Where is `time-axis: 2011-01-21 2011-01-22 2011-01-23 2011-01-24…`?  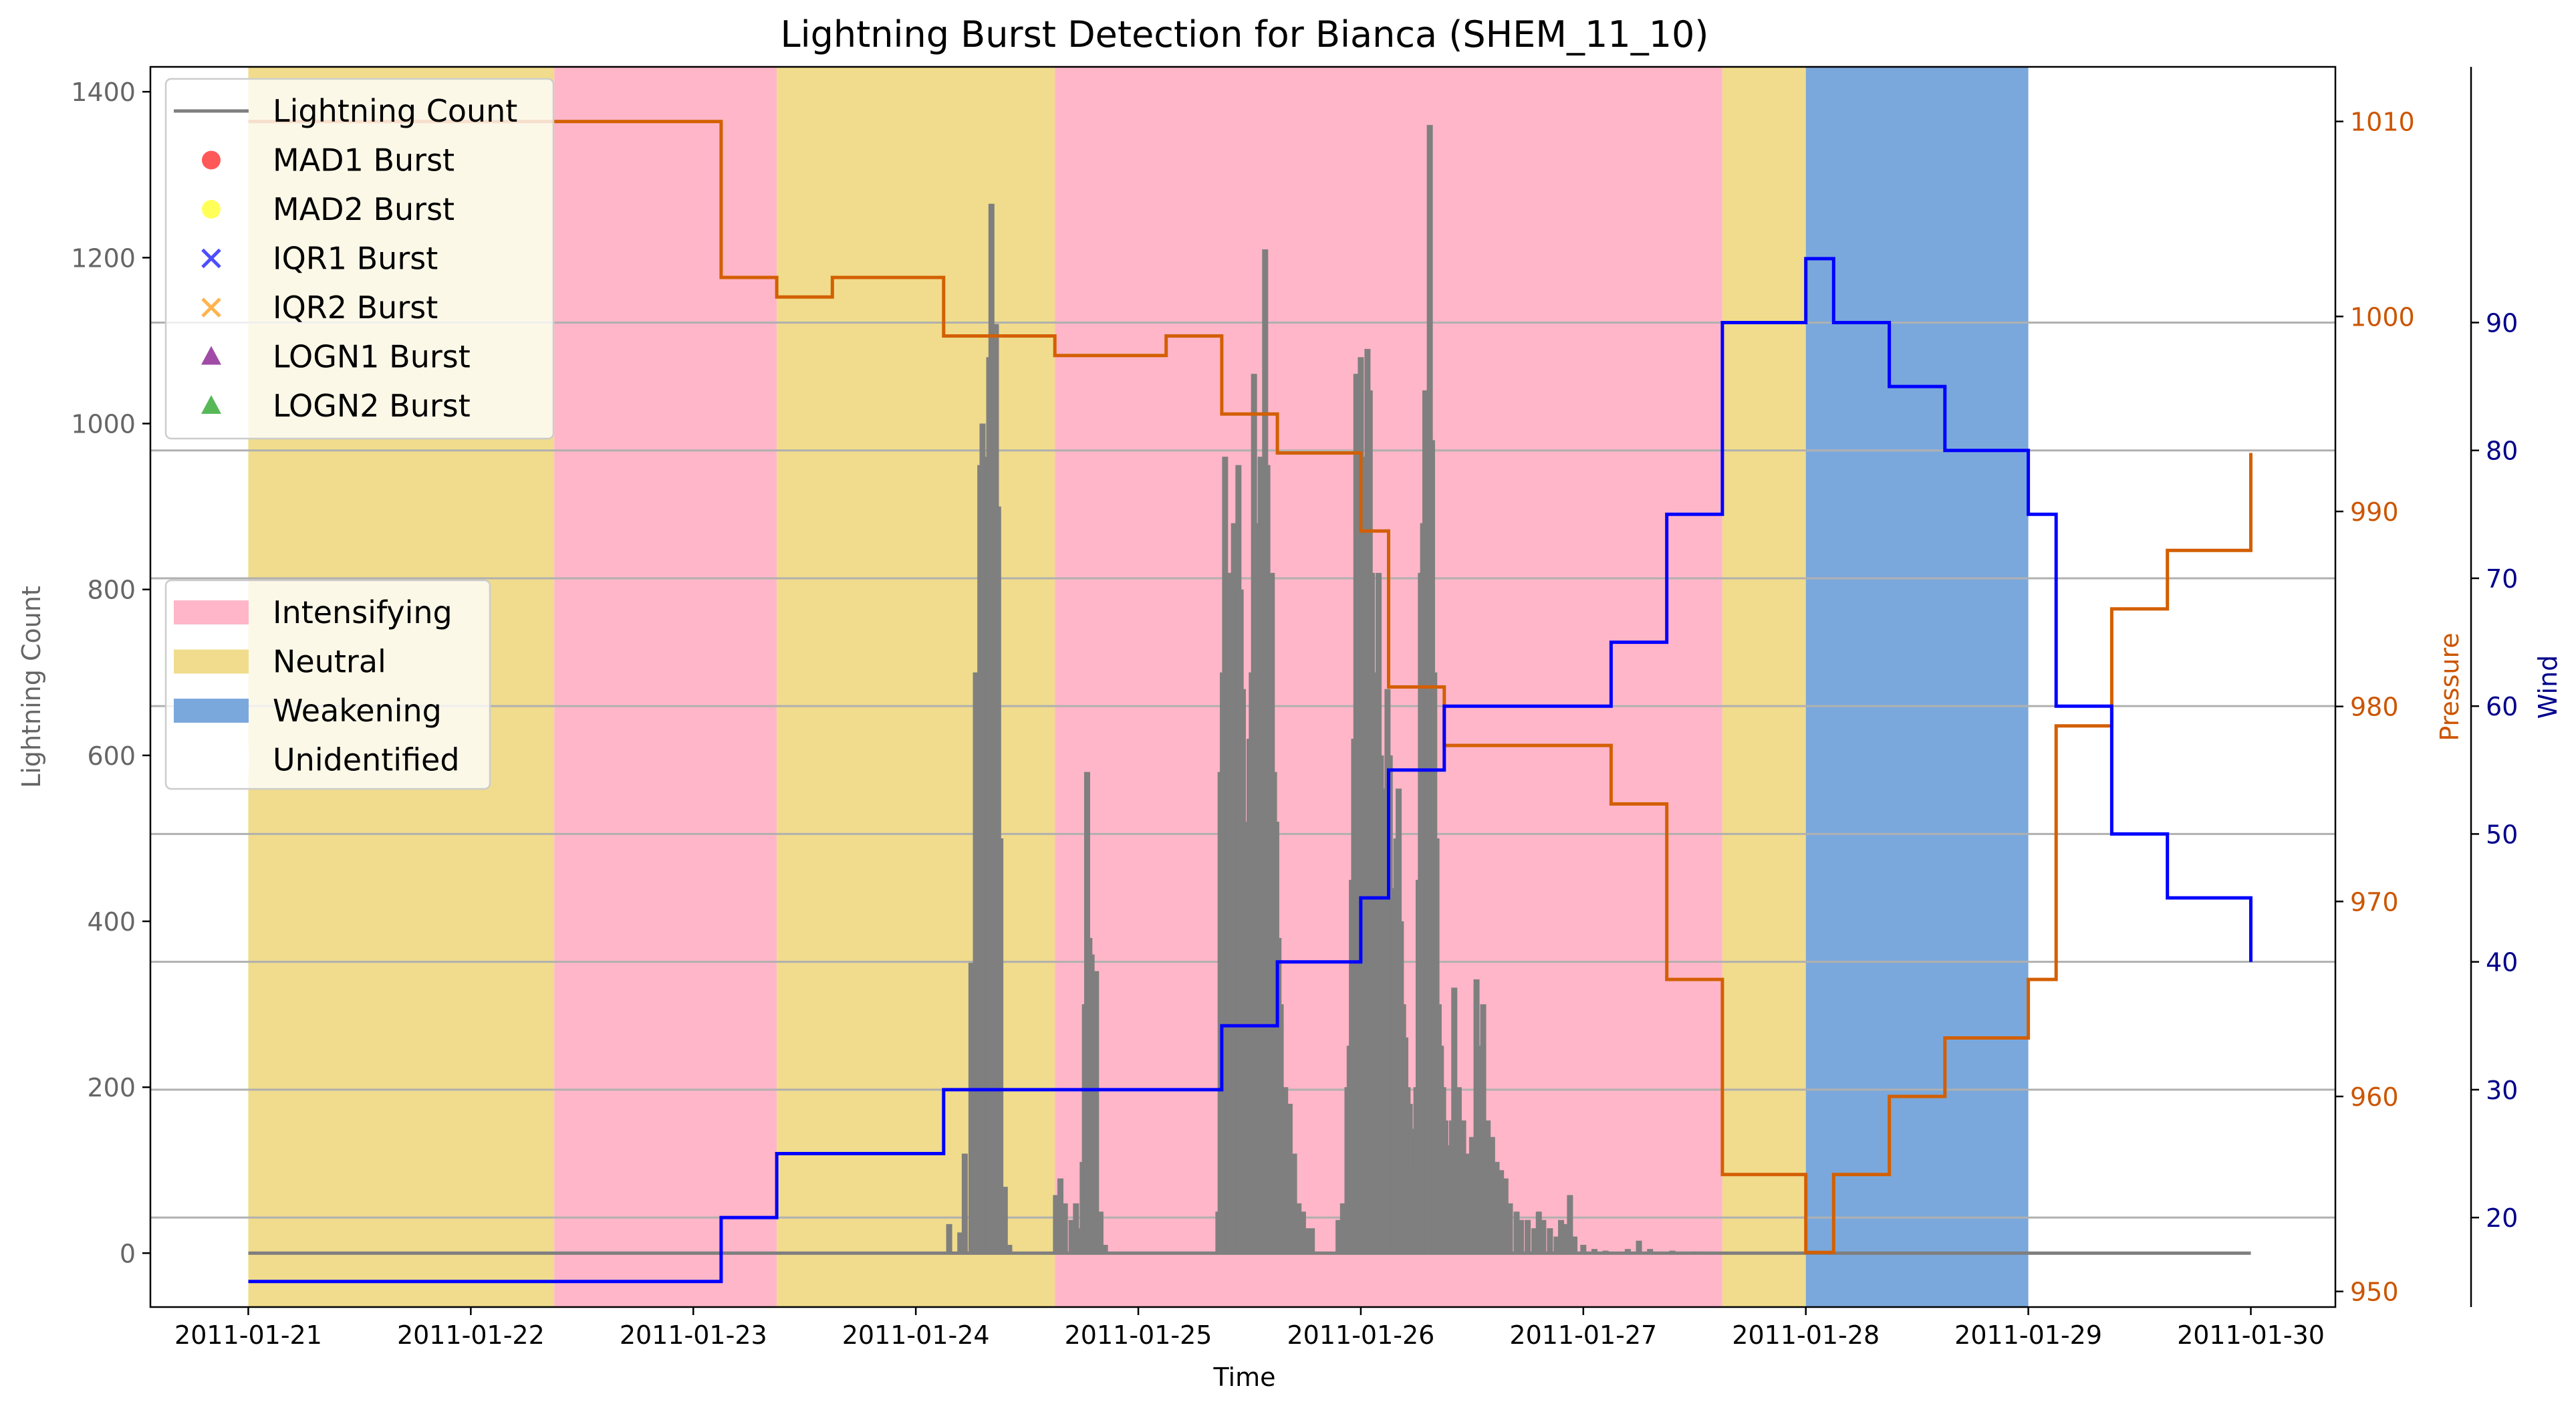
time-axis: 2011-01-21 2011-01-22 2011-01-23 2011-01-24… is located at coordinates (1249, 1328).